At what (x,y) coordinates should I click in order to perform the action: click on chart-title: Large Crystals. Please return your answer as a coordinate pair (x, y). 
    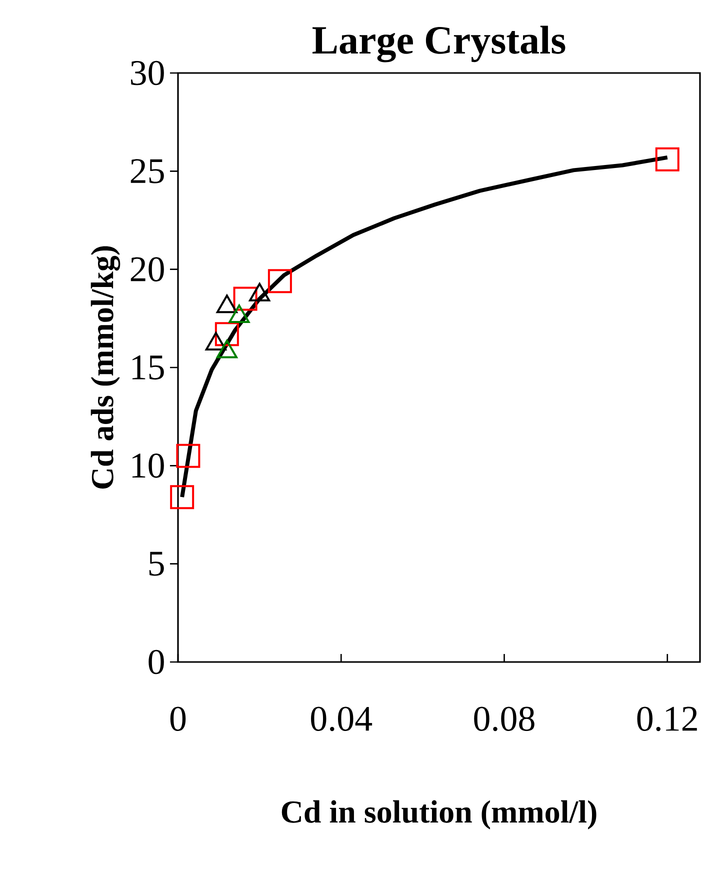
    Looking at the image, I should click on (439, 44).